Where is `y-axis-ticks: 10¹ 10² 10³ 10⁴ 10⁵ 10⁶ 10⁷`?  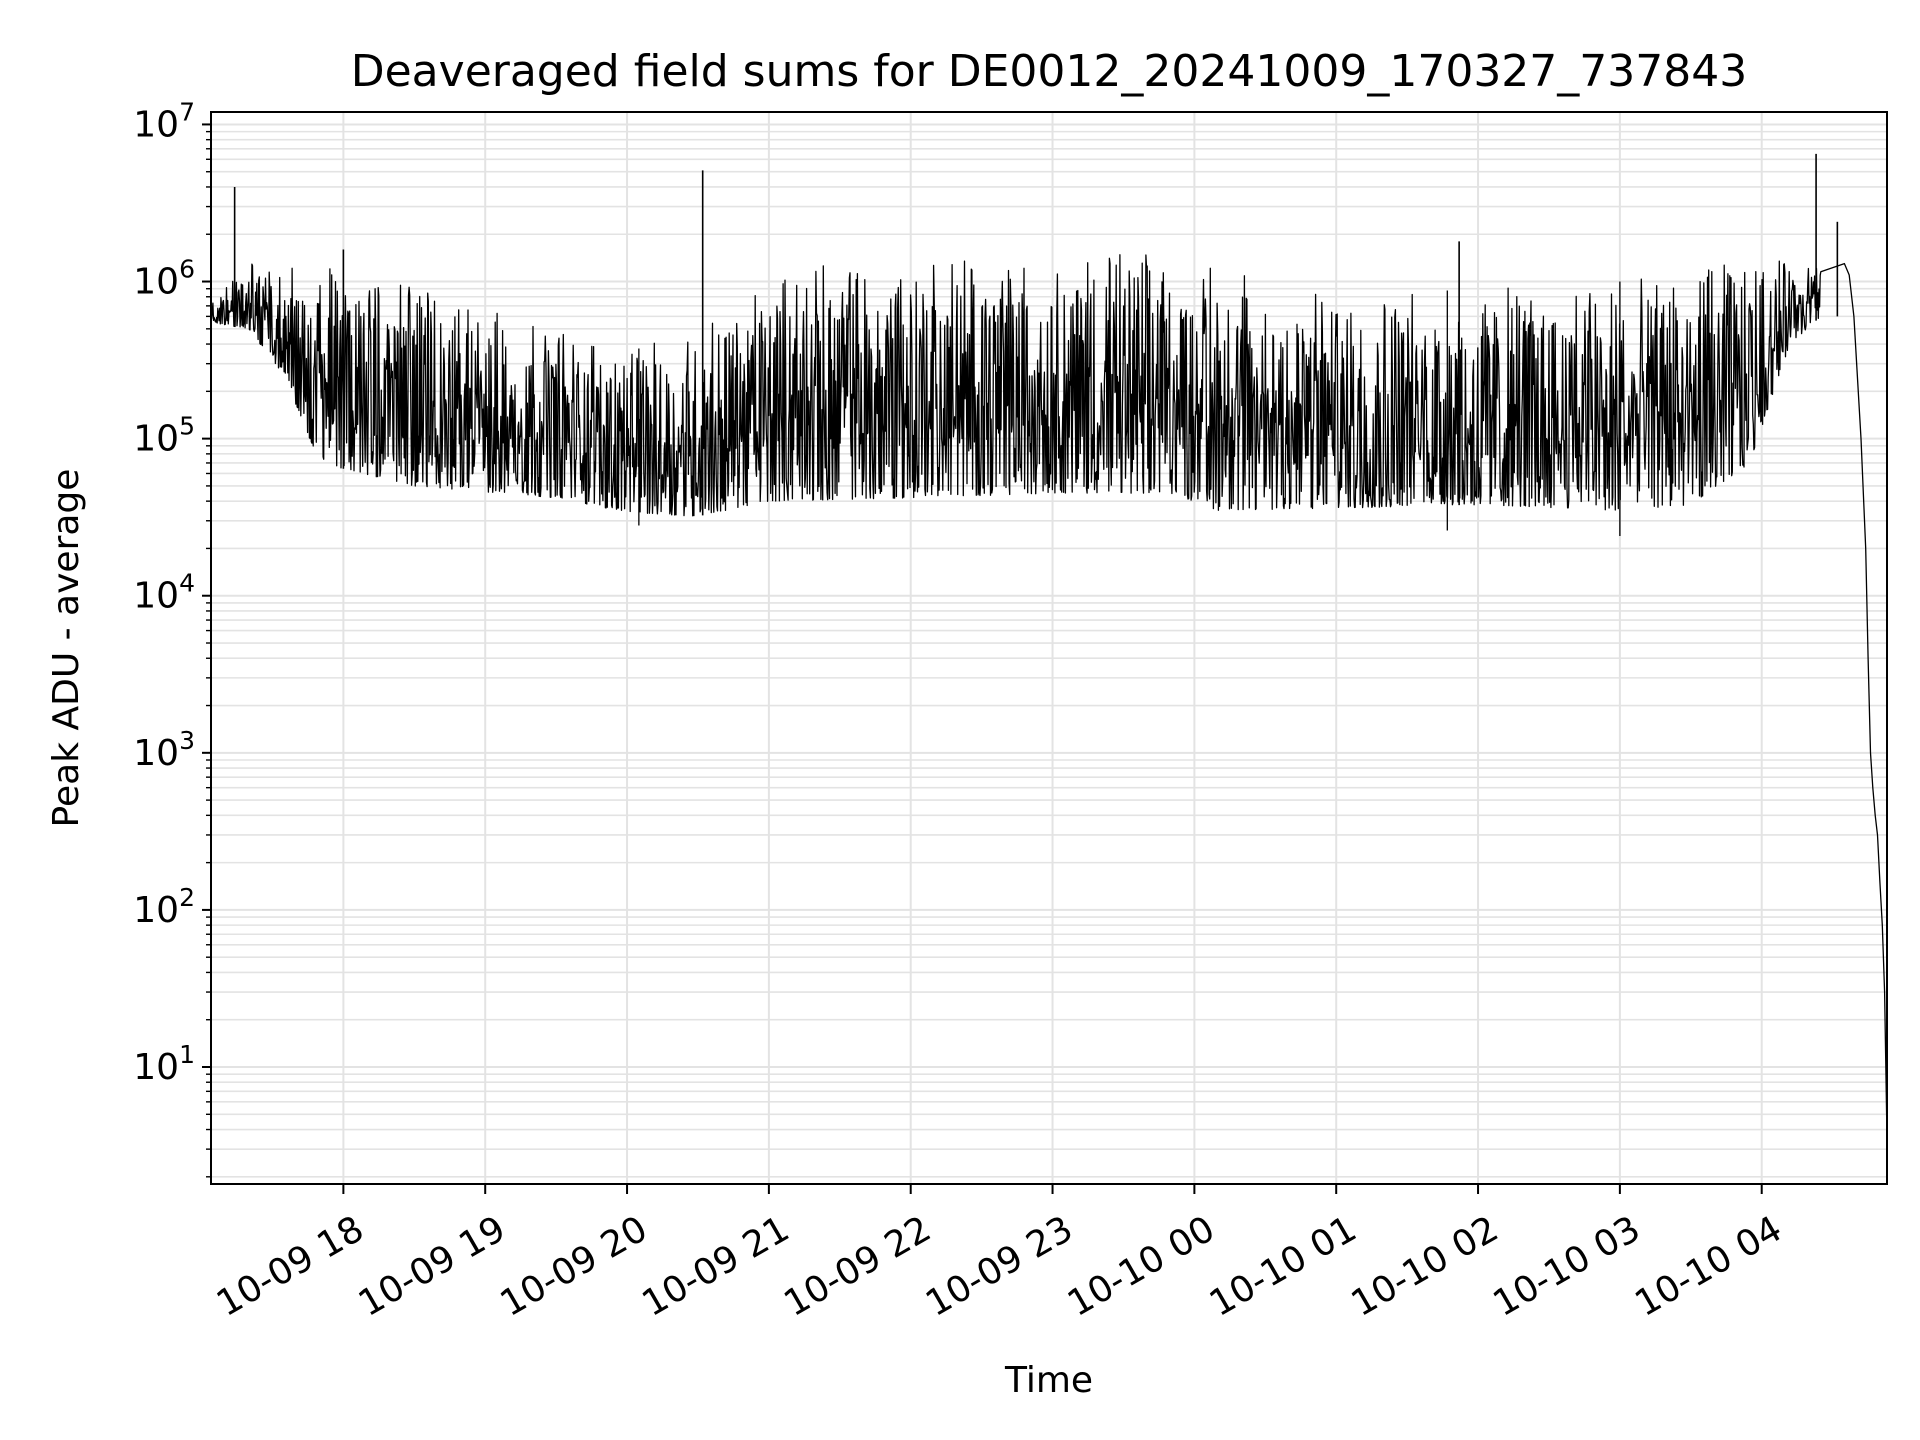 y-axis-ticks: 10¹ 10² 10³ 10⁴ 10⁵ 10⁶ 10⁷ is located at coordinates (172, 637).